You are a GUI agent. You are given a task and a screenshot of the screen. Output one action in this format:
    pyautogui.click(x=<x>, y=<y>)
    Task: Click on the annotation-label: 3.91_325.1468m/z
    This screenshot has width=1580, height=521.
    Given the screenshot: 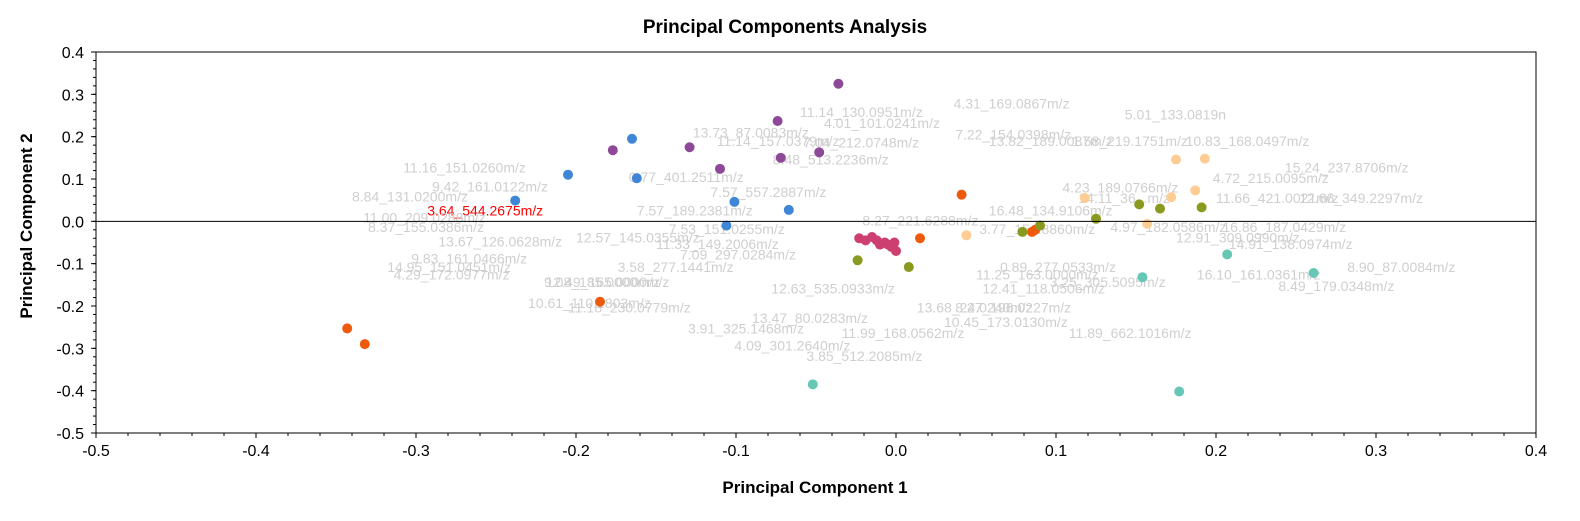 What is the action you would take?
    pyautogui.click(x=746, y=329)
    